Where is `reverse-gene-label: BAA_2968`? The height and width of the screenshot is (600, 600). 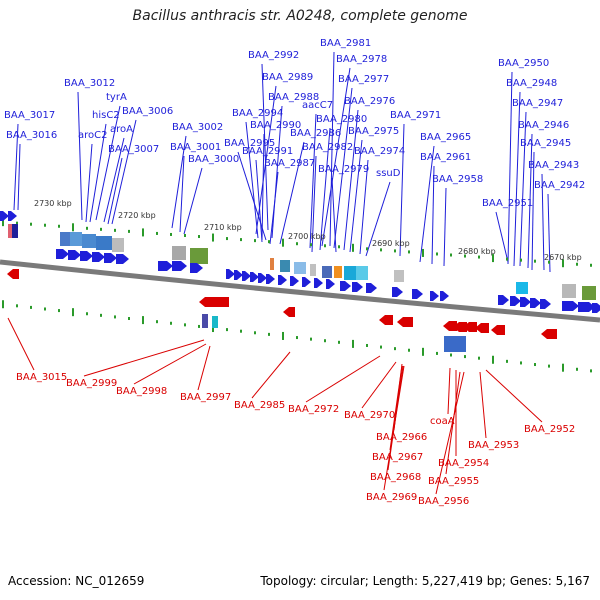 reverse-gene-label: BAA_2968 is located at coordinates (395, 477).